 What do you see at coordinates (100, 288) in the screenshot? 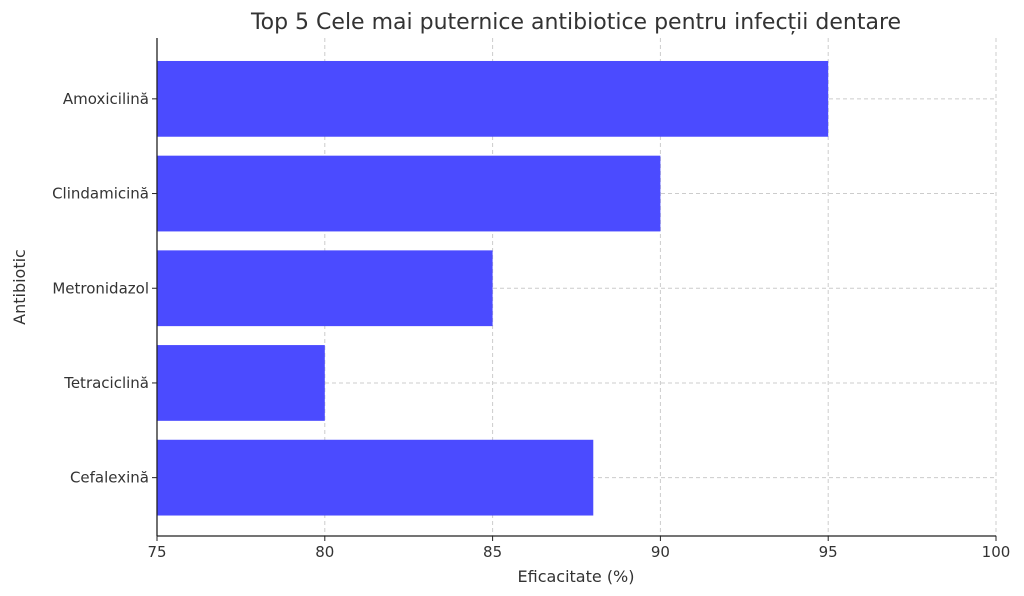
I see `y-tick-label: Metronidazol` at bounding box center [100, 288].